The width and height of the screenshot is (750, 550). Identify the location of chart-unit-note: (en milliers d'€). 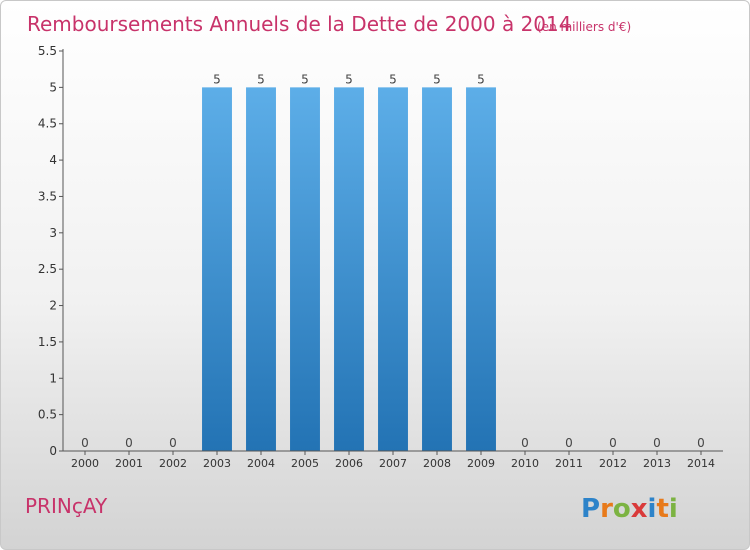
(584, 27).